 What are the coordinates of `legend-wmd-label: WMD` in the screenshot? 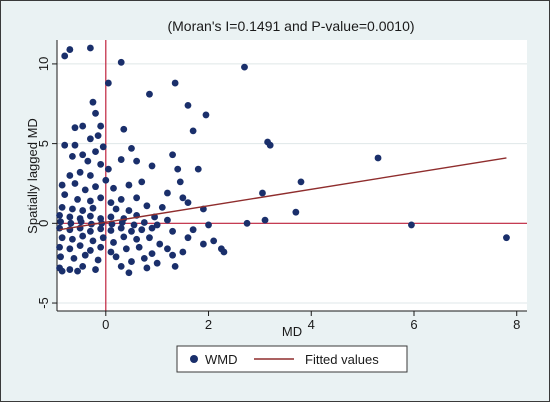 It's located at (221, 359).